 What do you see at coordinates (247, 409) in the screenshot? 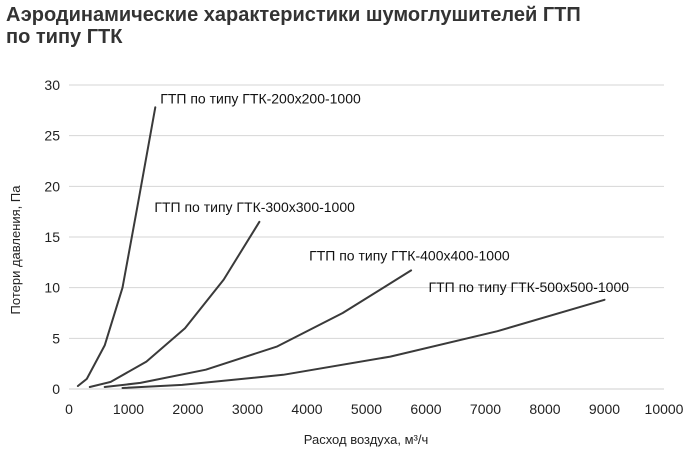
I see `x-tick-label: 3000` at bounding box center [247, 409].